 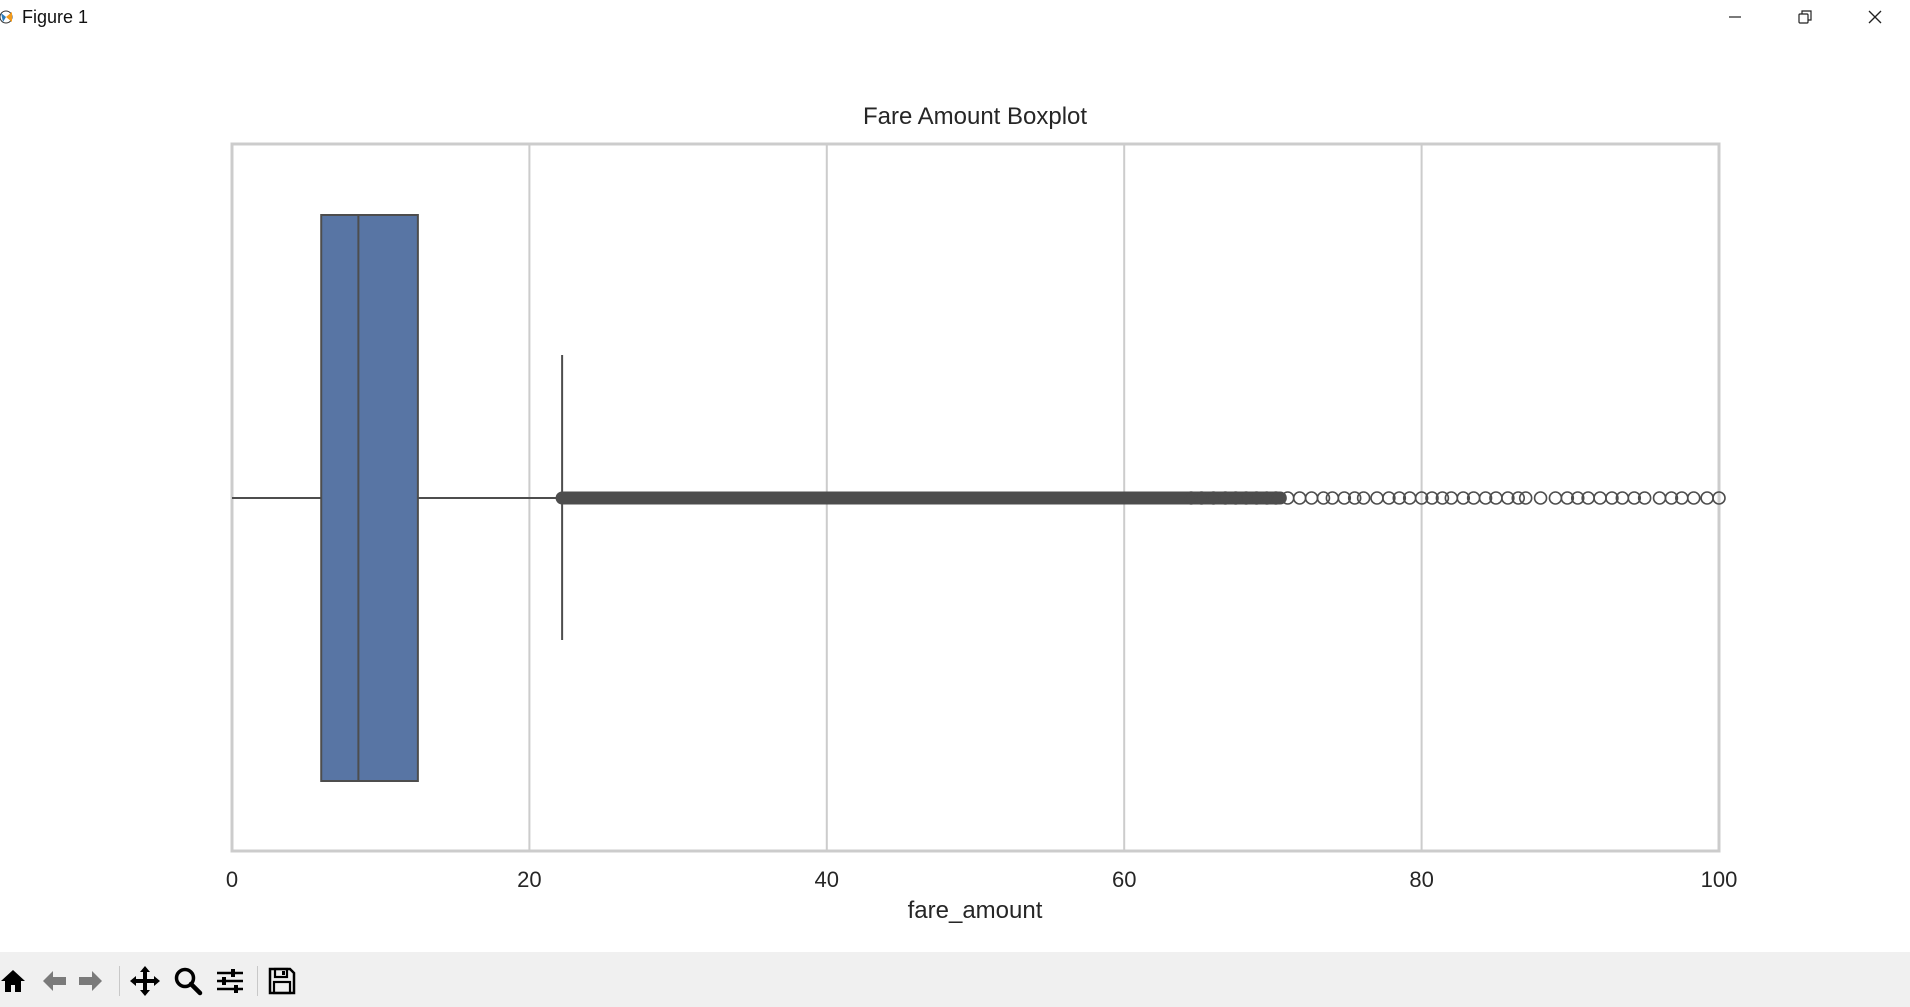 What do you see at coordinates (6, 17) in the screenshot?
I see `matplotlib-app-icon` at bounding box center [6, 17].